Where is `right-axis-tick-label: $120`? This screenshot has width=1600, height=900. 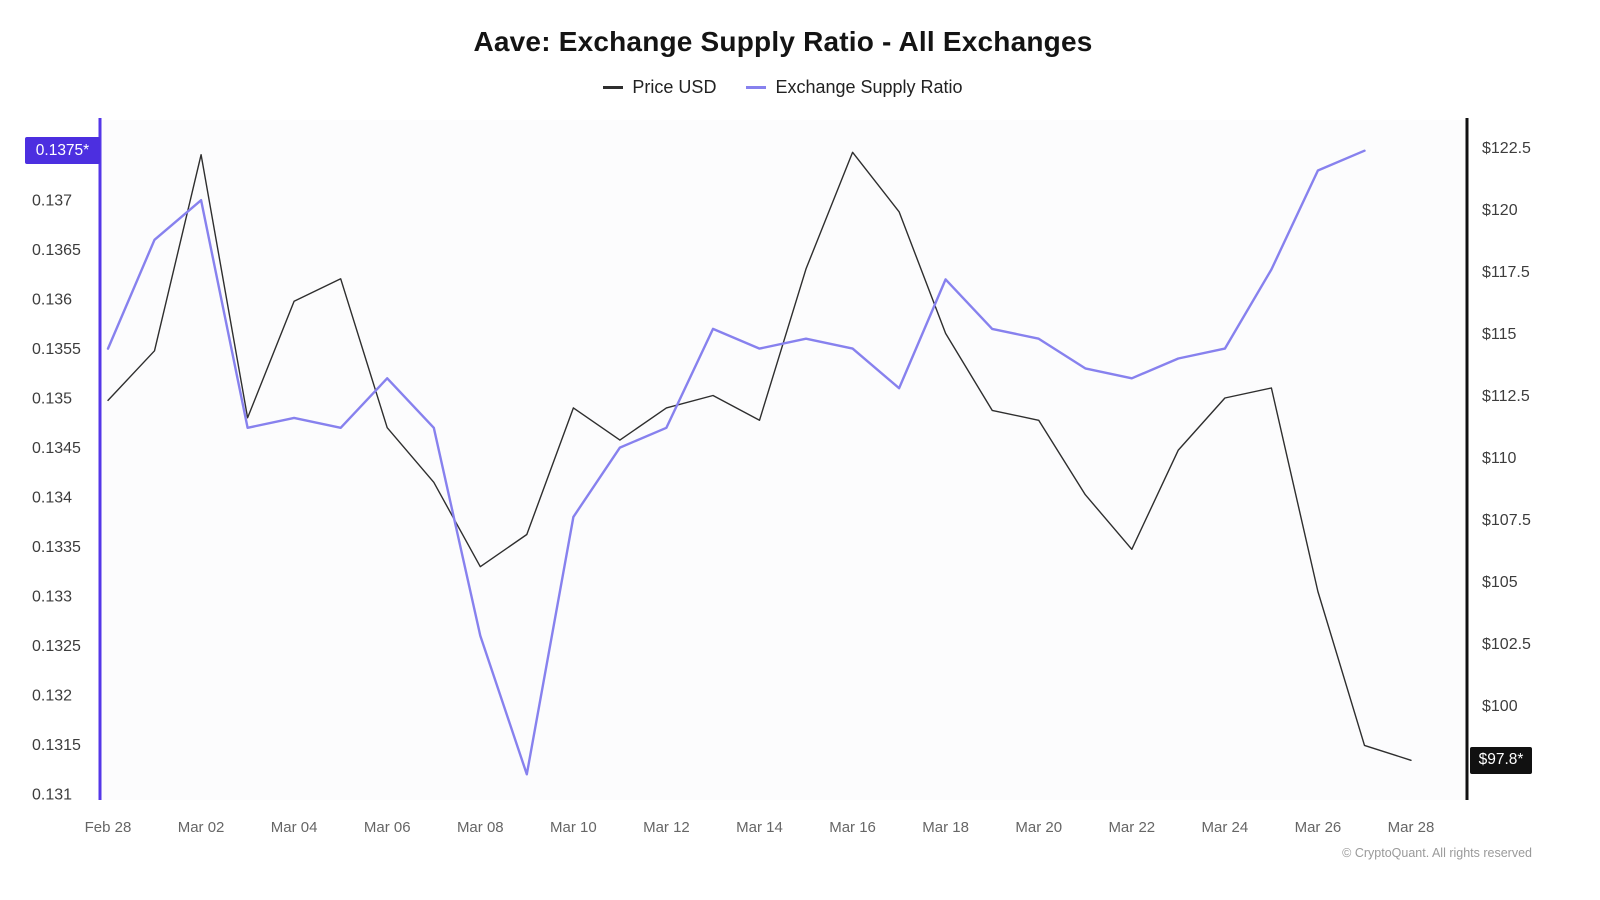 right-axis-tick-label: $120 is located at coordinates (1500, 210).